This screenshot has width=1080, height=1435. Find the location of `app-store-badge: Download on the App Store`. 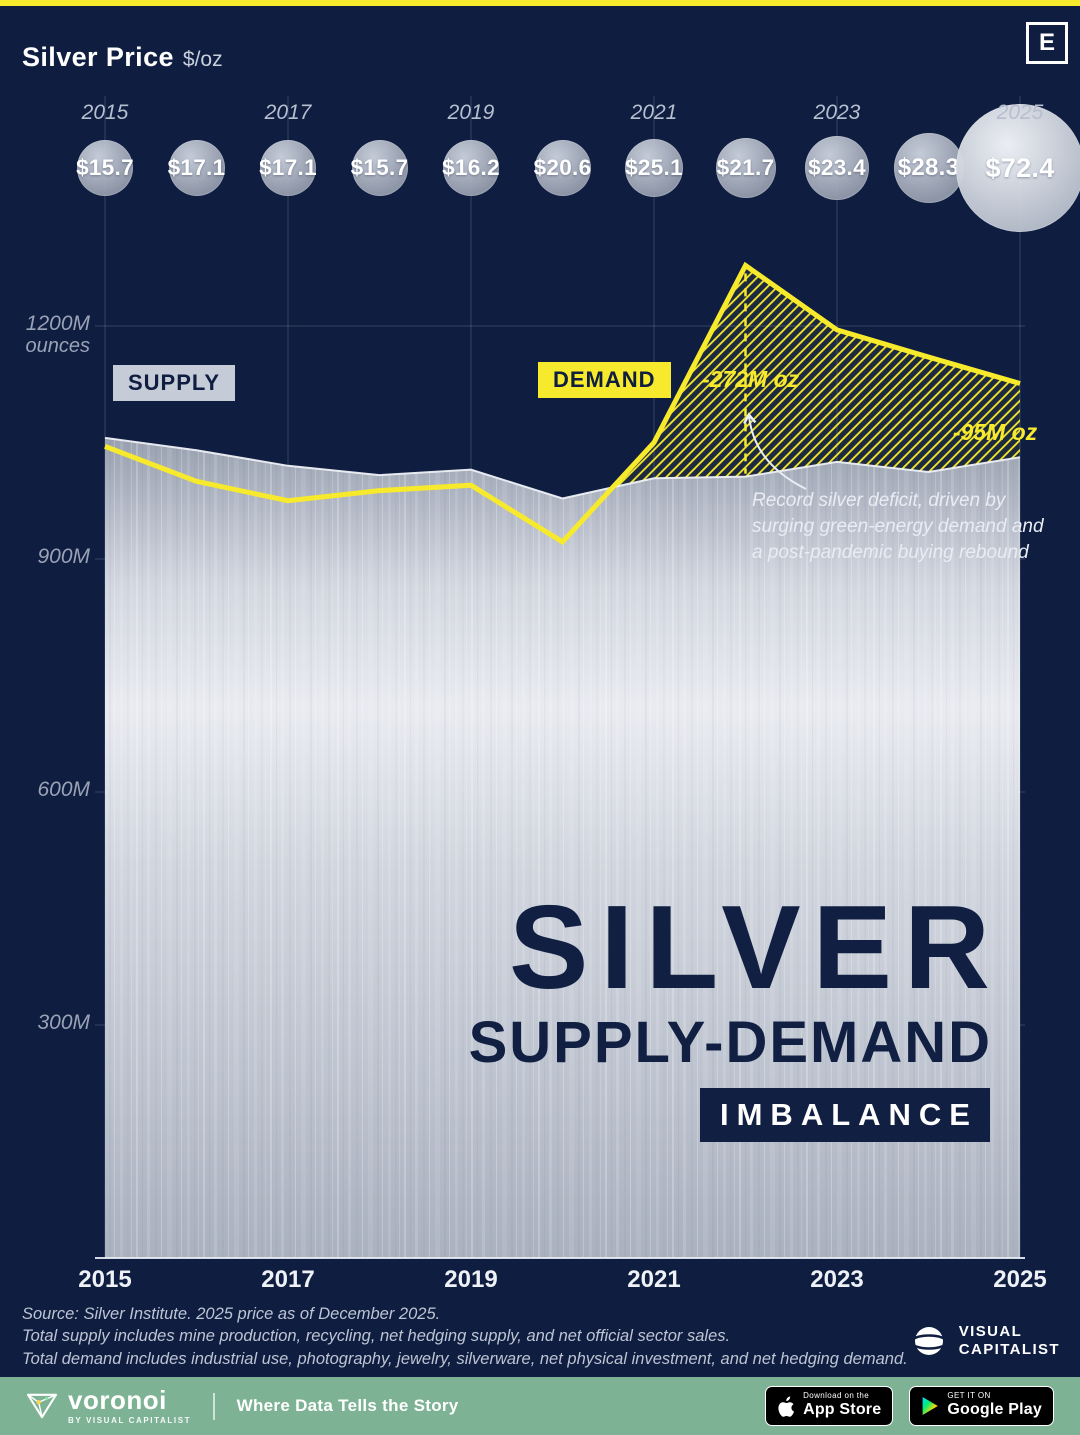

app-store-badge: Download on the App Store is located at coordinates (829, 1406).